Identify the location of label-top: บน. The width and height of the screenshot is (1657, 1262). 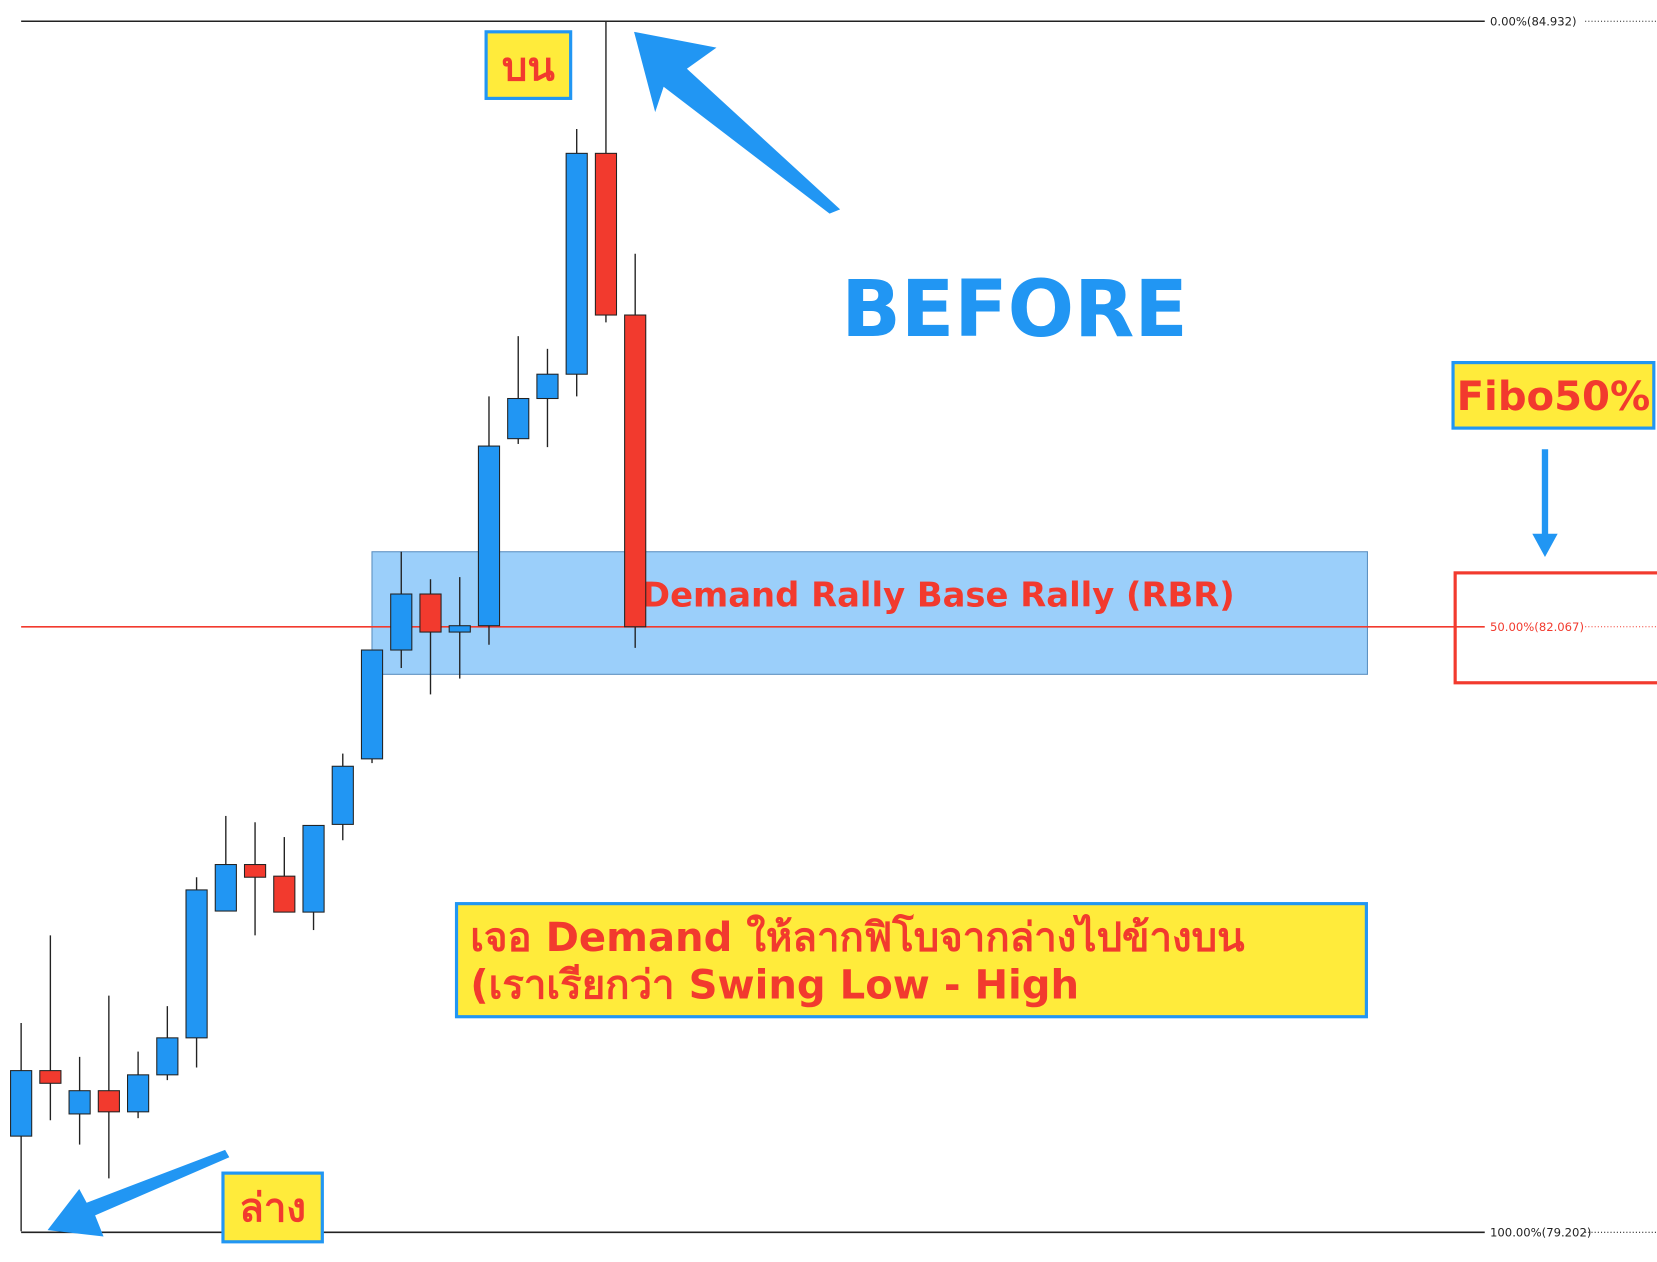
(528, 67).